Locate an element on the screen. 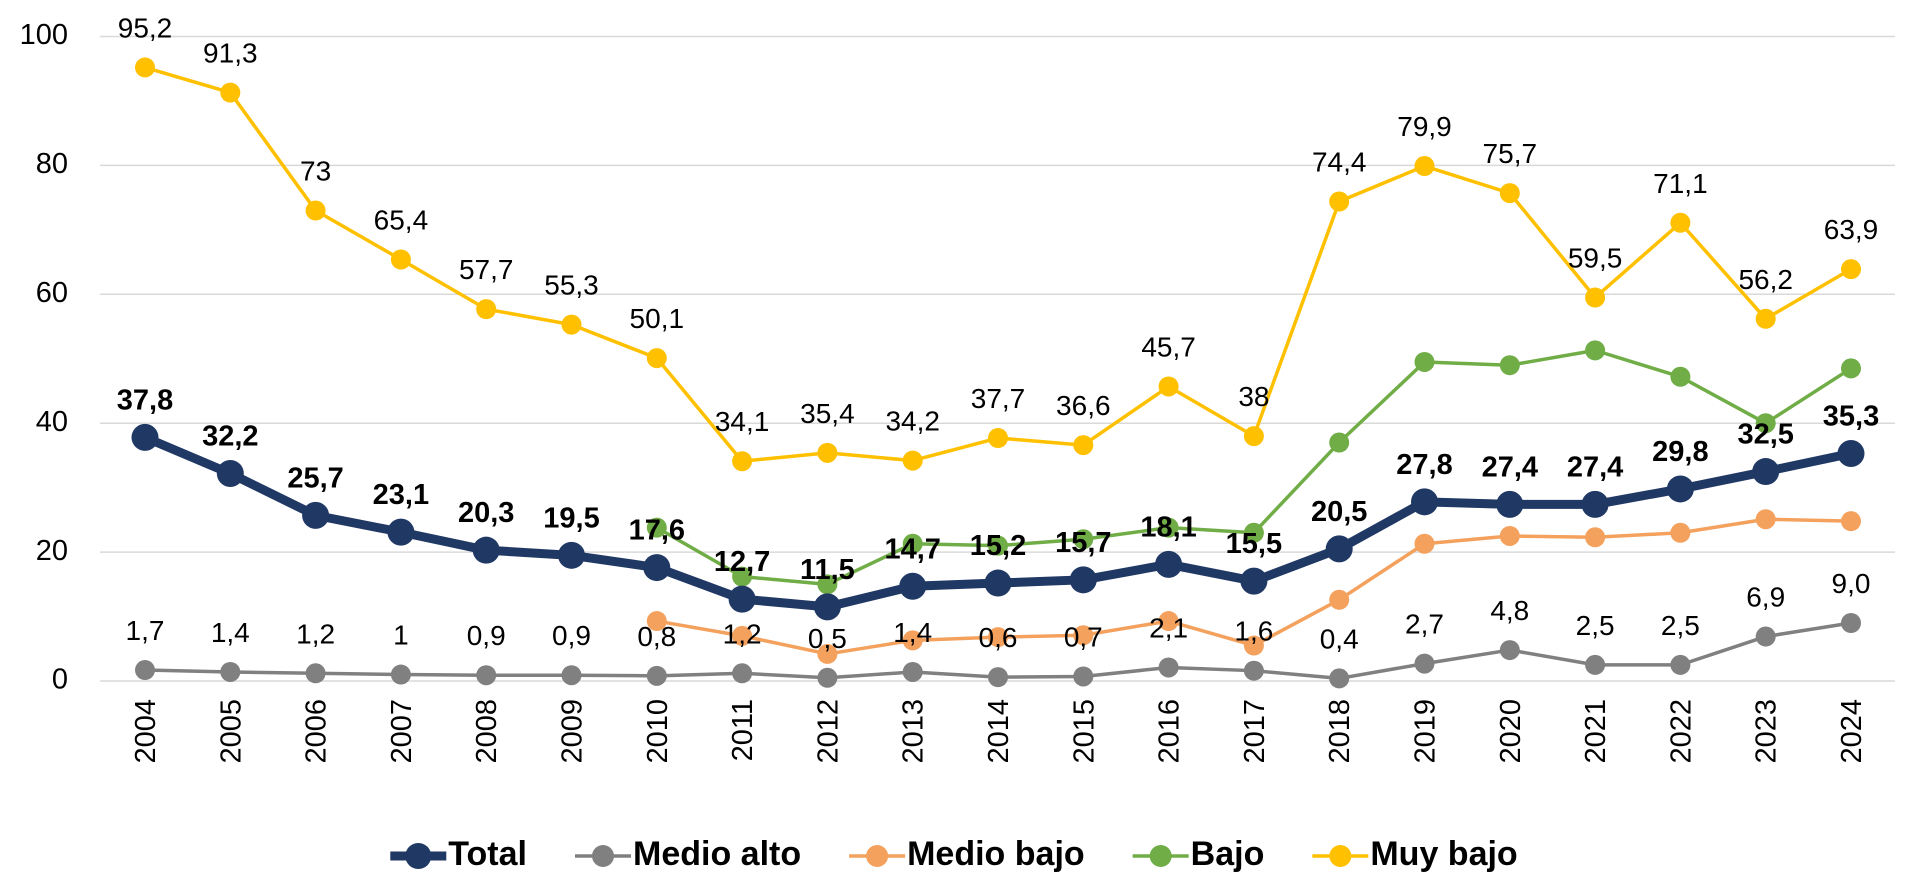 This screenshot has width=1908, height=876. data-label: 12,7 is located at coordinates (742, 562).